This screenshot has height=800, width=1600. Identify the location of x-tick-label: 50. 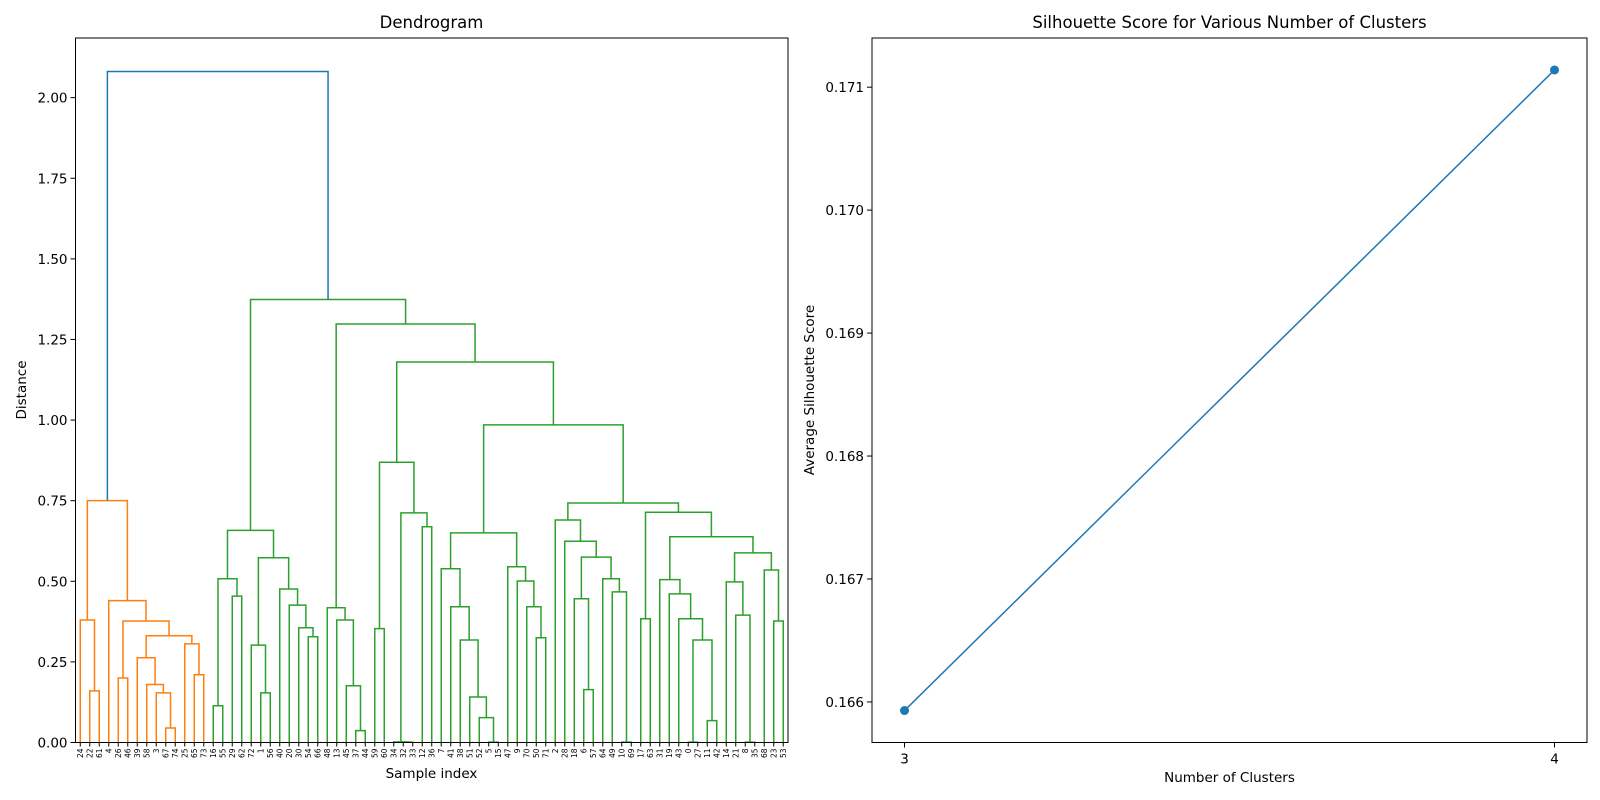
(536, 753).